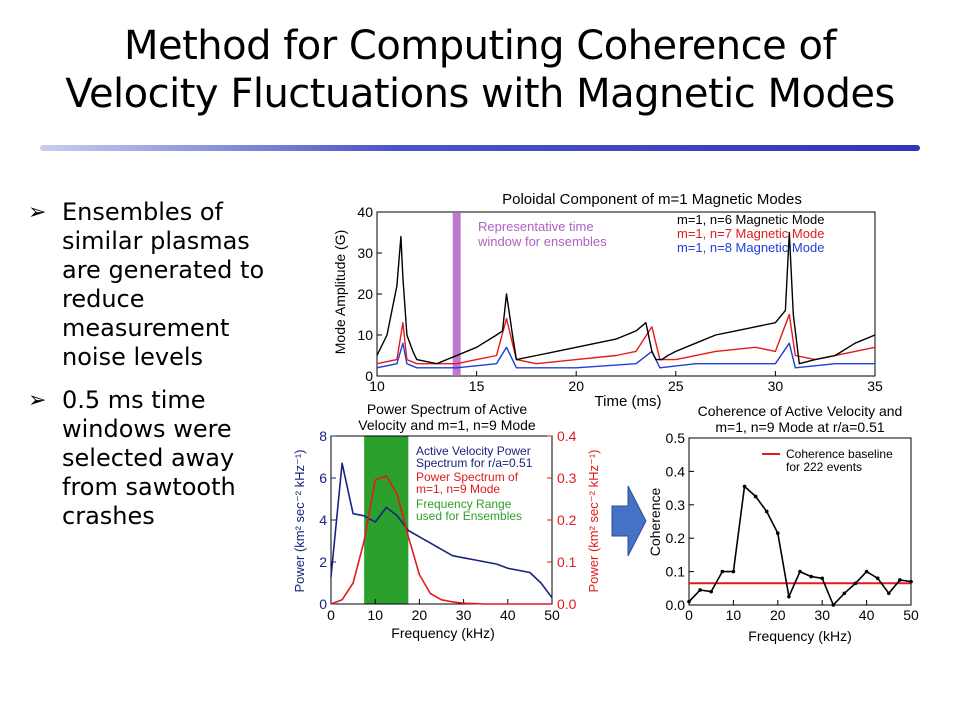  Describe the element at coordinates (365, 253) in the screenshot. I see `chart1-ytick-label: 30` at that location.